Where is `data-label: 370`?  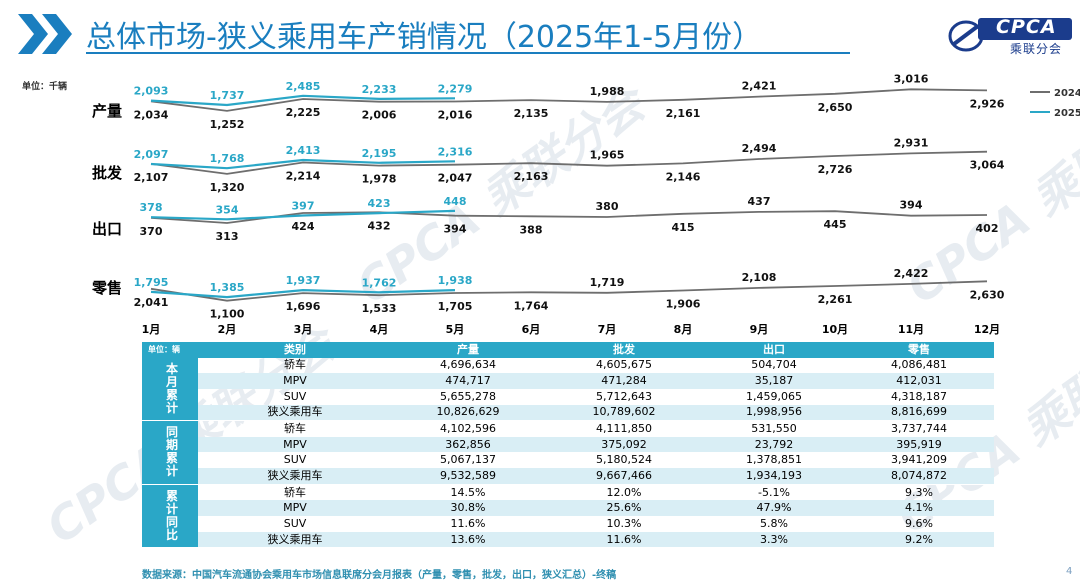 data-label: 370 is located at coordinates (151, 231).